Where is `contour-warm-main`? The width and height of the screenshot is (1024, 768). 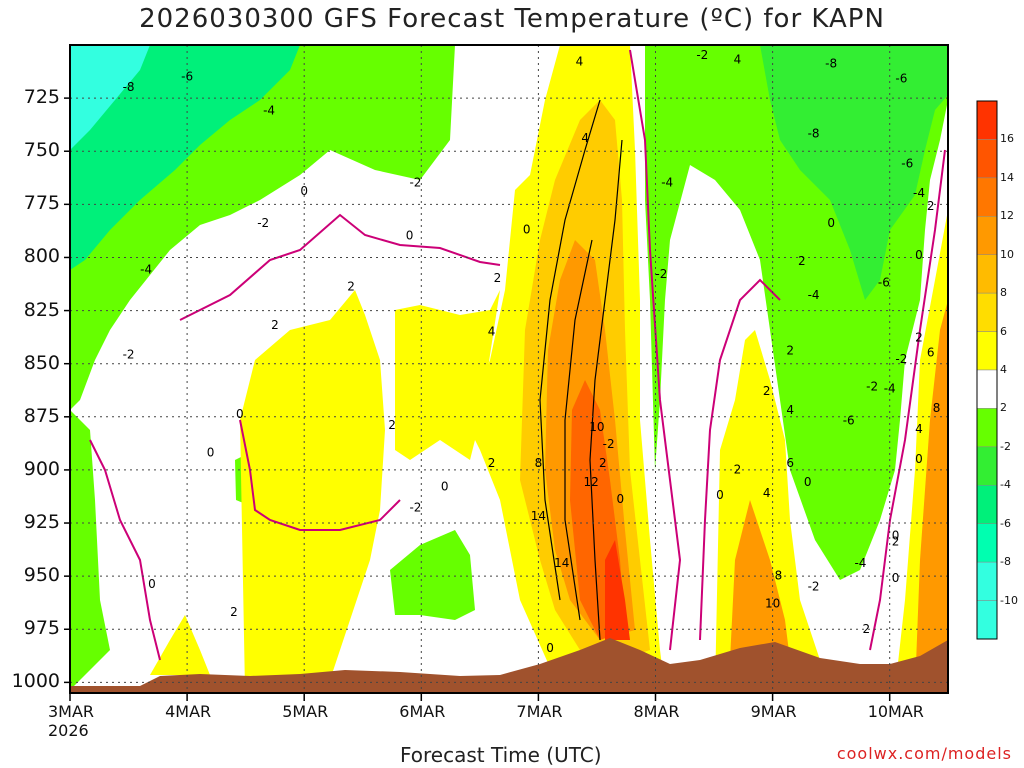 contour-warm-main is located at coordinates (570, 350).